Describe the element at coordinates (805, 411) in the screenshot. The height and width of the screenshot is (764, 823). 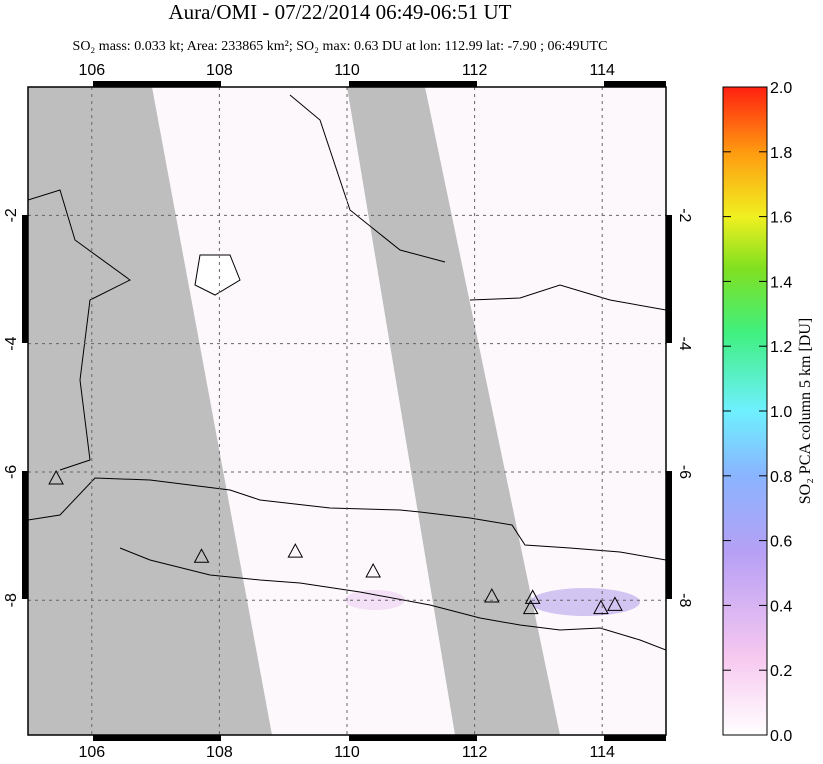
I see `colorbar-label: SO₂ PCA column 5 km [DU]` at that location.